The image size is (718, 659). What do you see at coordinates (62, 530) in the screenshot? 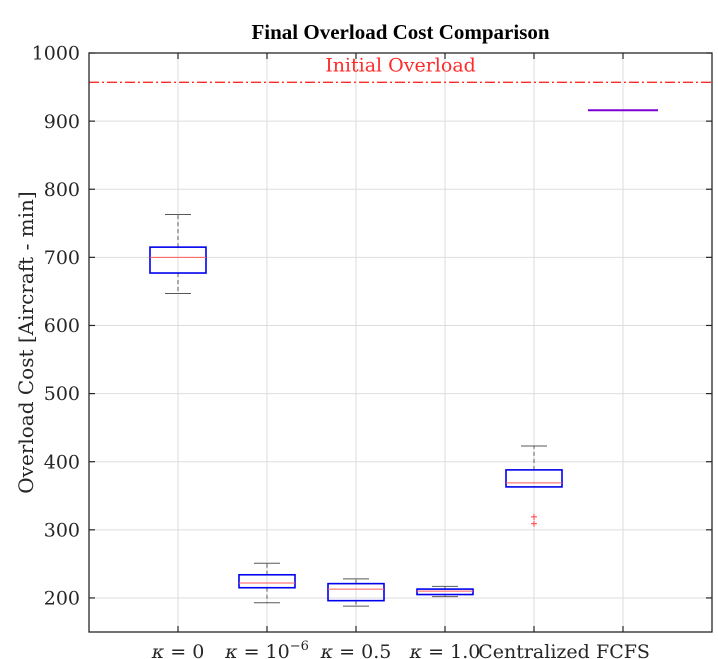
I see `y-tick-label: 300` at bounding box center [62, 530].